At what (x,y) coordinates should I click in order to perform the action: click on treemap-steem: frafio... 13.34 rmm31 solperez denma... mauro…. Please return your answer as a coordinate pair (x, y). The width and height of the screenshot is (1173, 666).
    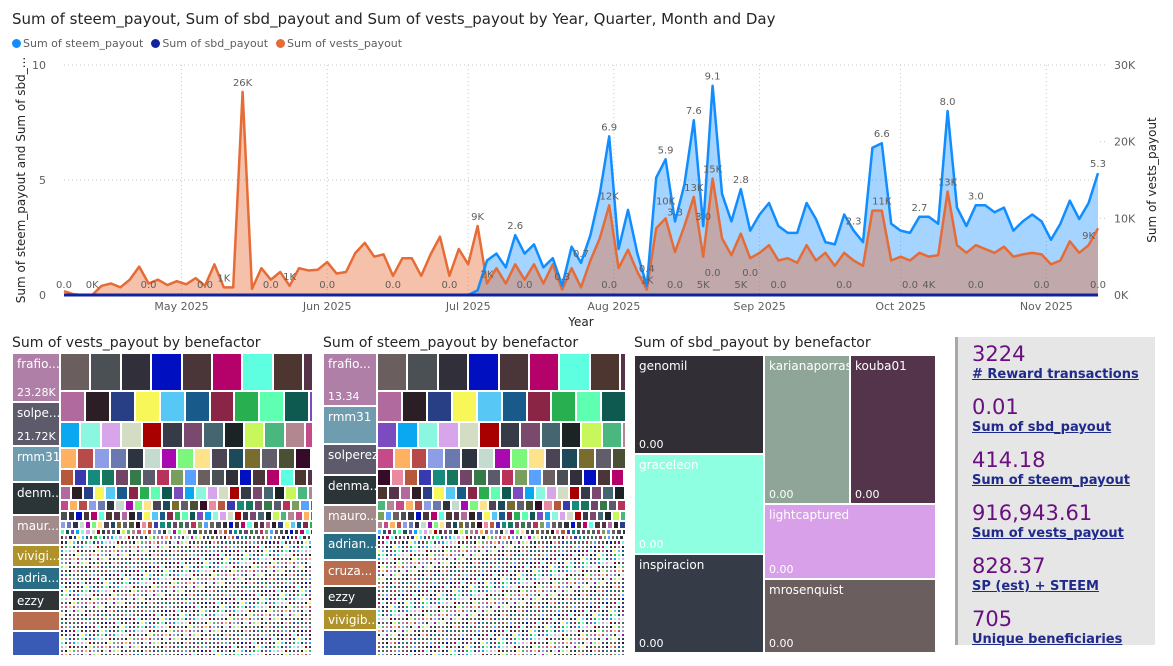
    Looking at the image, I should click on (474, 504).